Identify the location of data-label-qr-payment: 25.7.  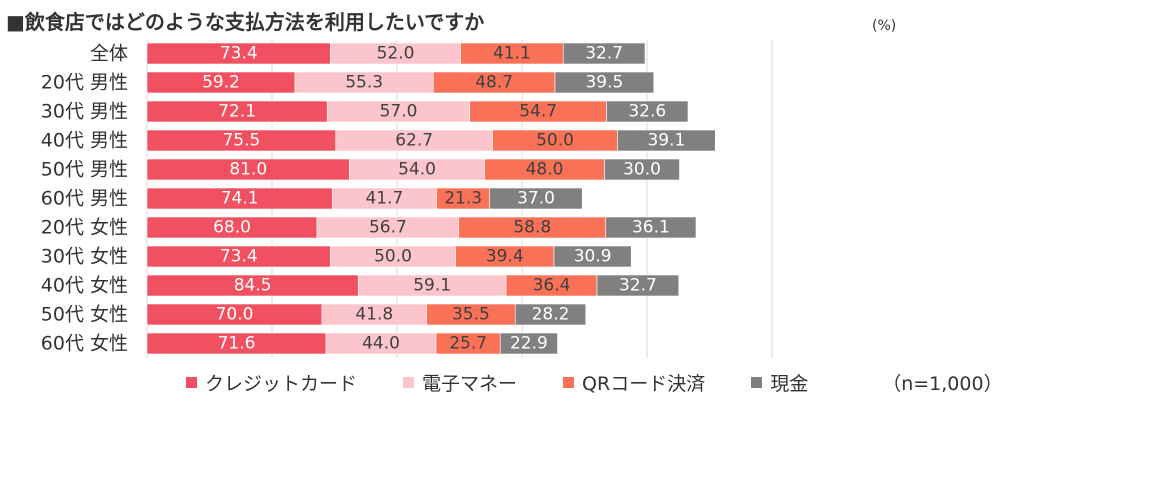
(468, 344).